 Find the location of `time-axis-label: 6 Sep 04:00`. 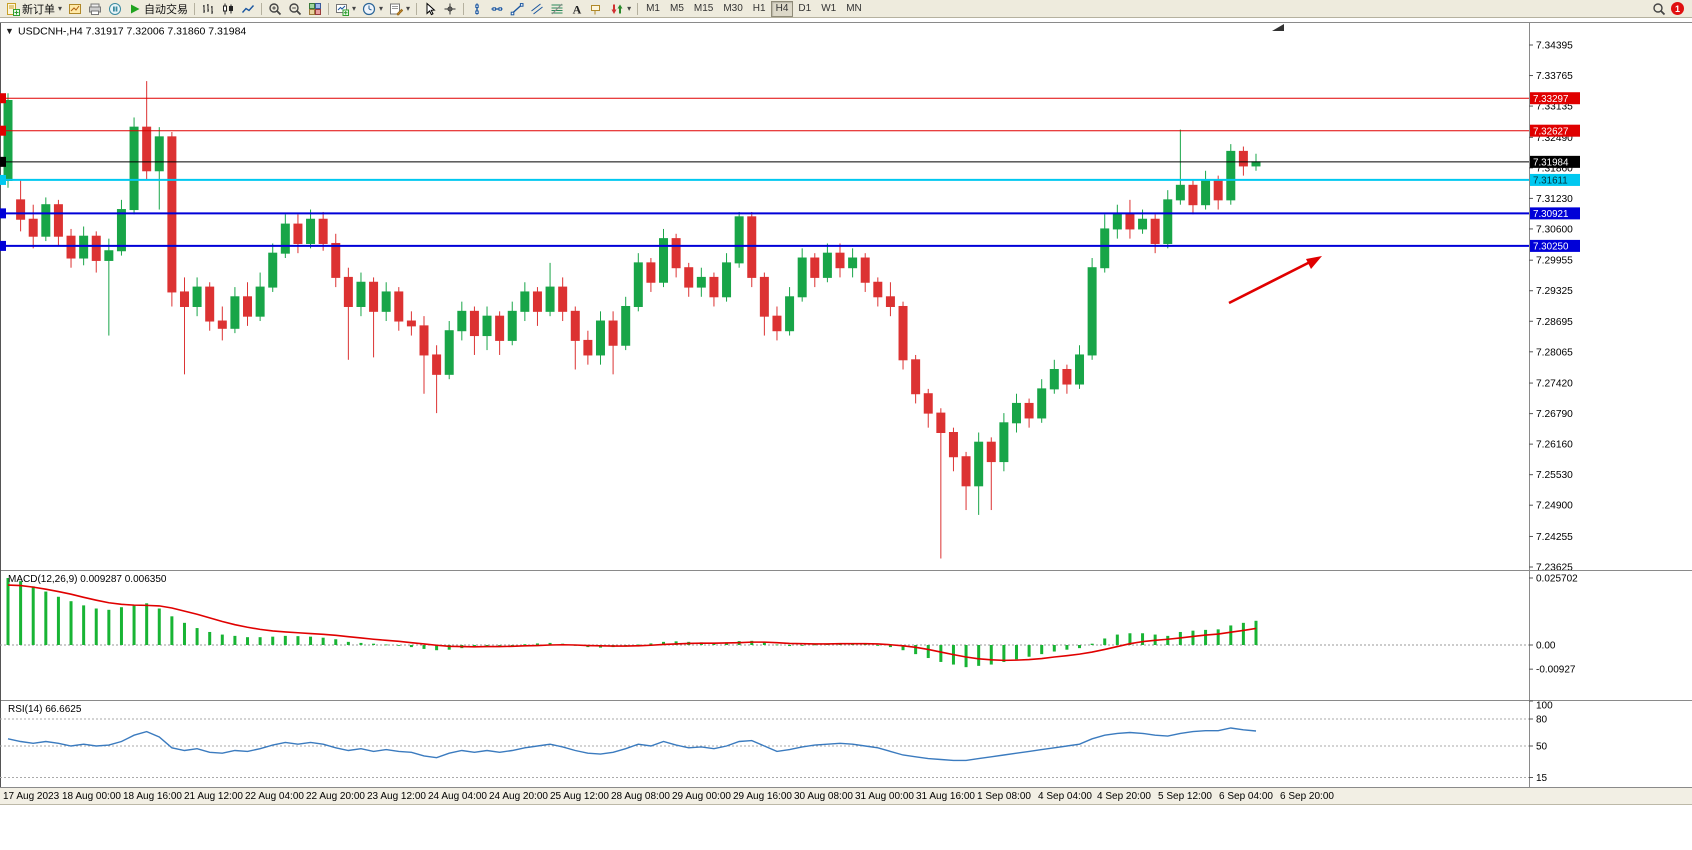

time-axis-label: 6 Sep 04:00 is located at coordinates (1246, 796).